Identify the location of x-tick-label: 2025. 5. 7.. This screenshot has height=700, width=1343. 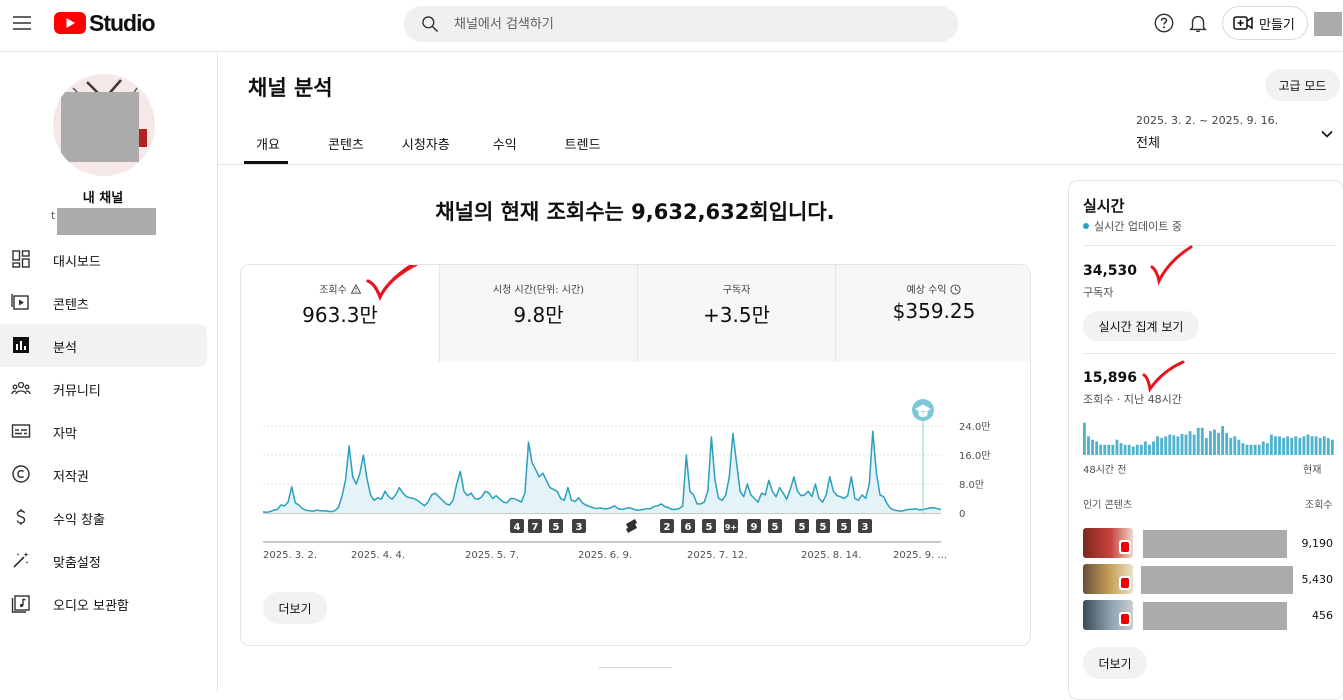
(492, 555).